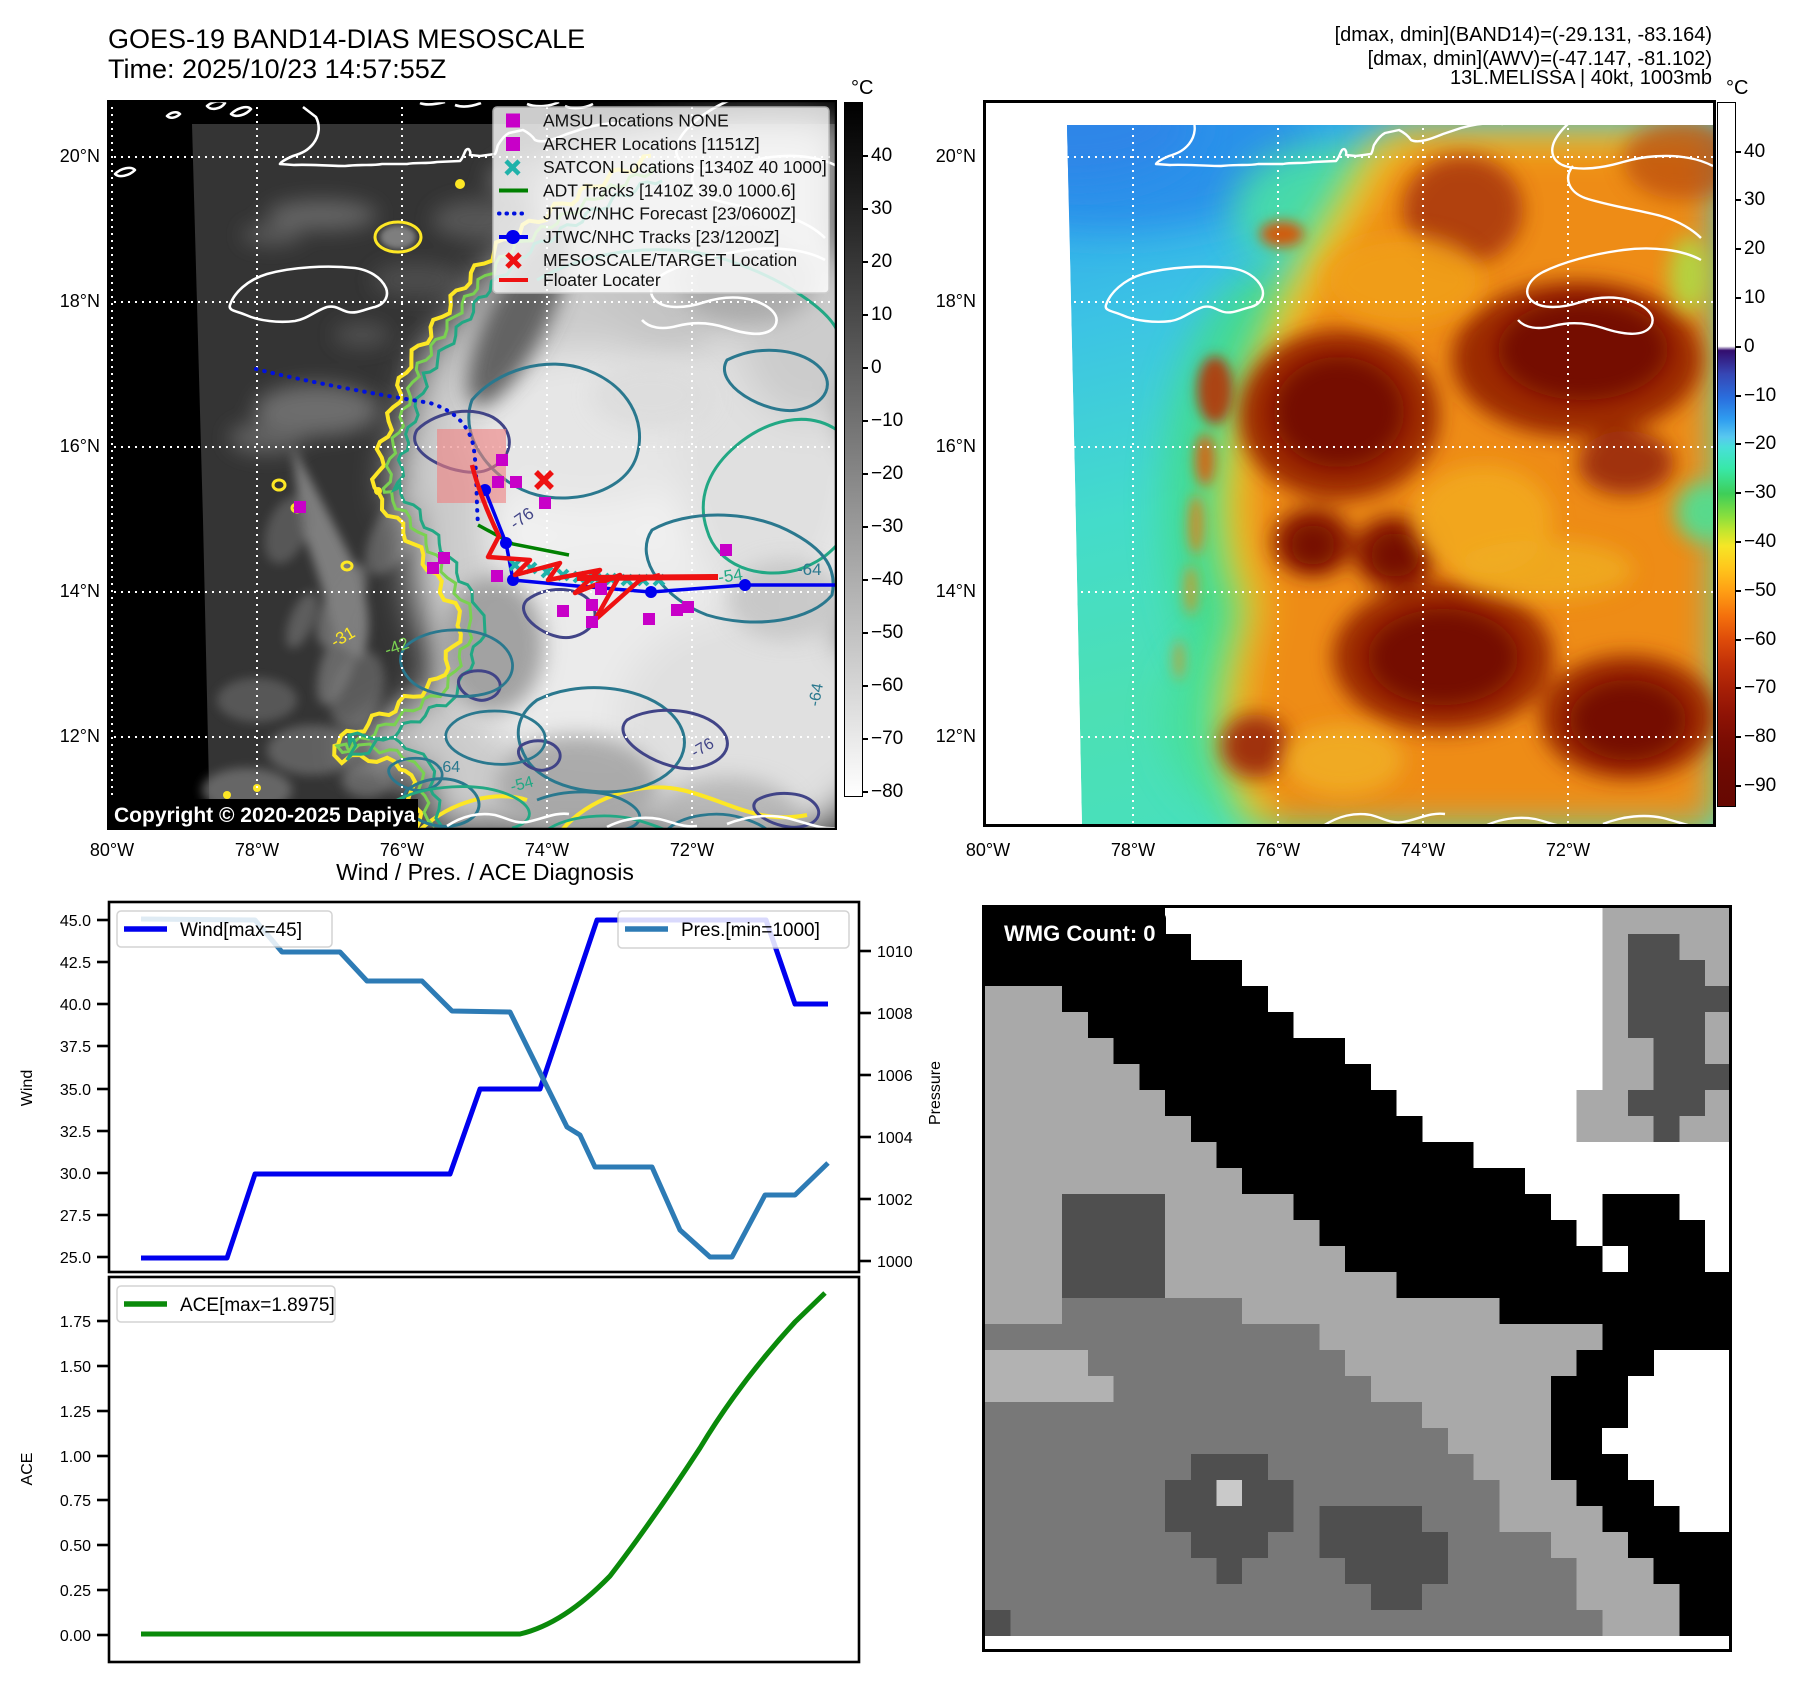  I want to click on svg-text: 1000, so click(895, 1262).